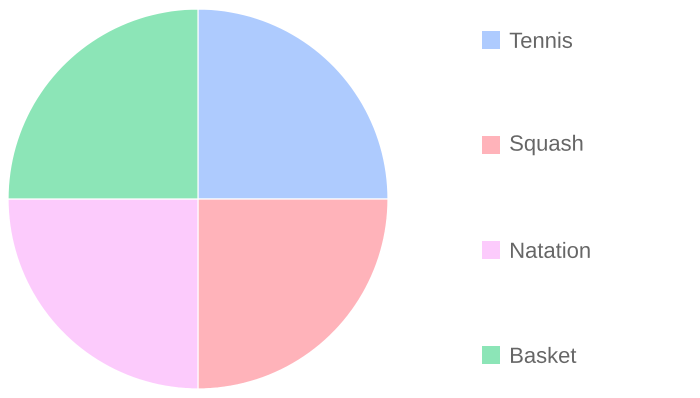 The height and width of the screenshot is (398, 700). What do you see at coordinates (550, 250) in the screenshot?
I see `legend-label: Natation` at bounding box center [550, 250].